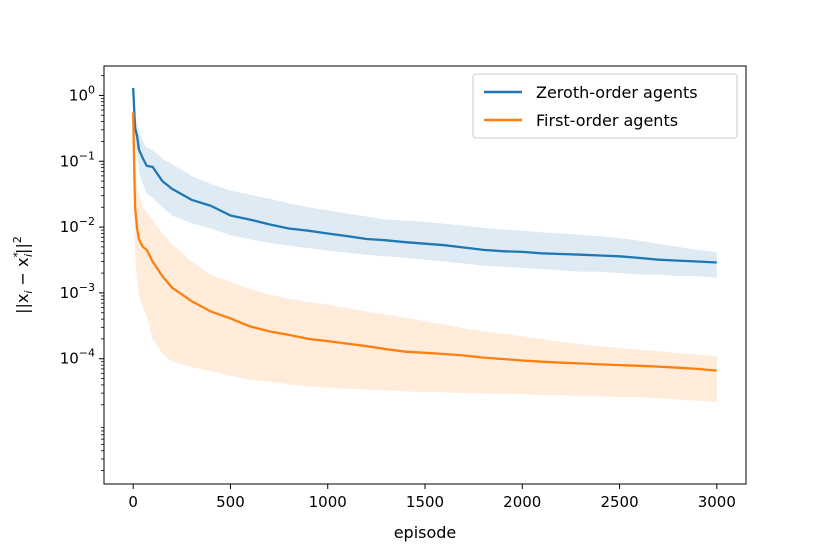 The width and height of the screenshot is (830, 554). Describe the element at coordinates (77, 357) in the screenshot. I see `y-tick-label: 10⁻⁴` at that location.